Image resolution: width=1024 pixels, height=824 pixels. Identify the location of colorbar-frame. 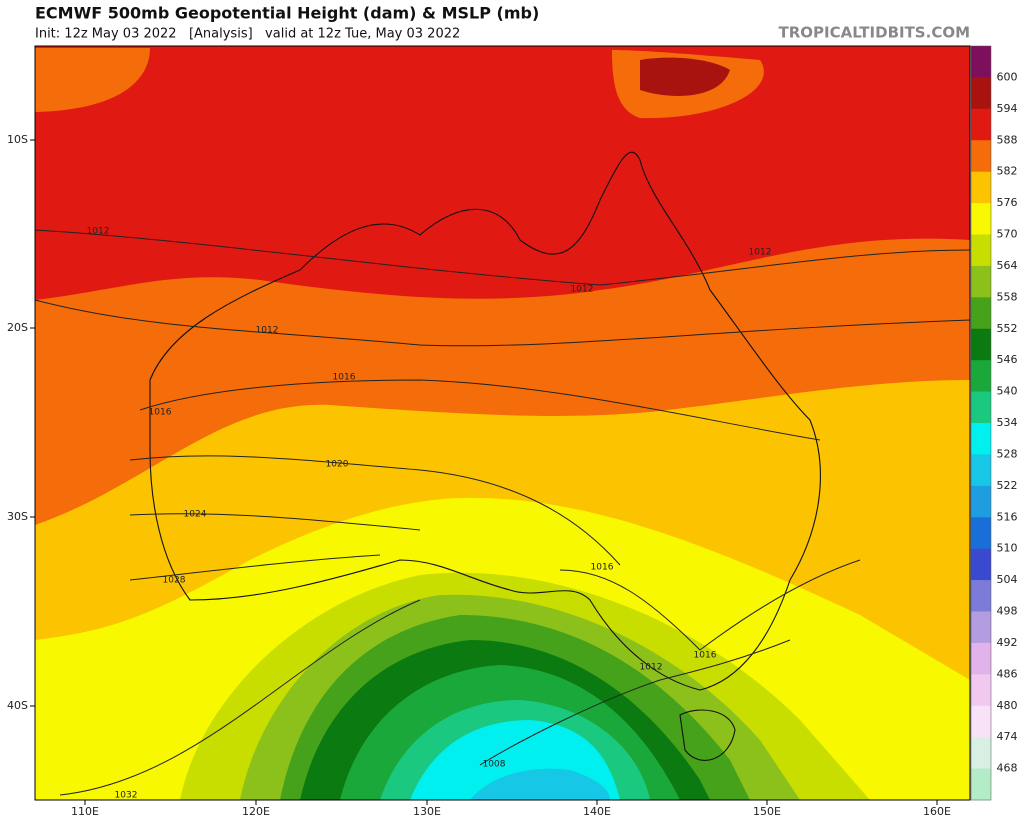
(981, 423).